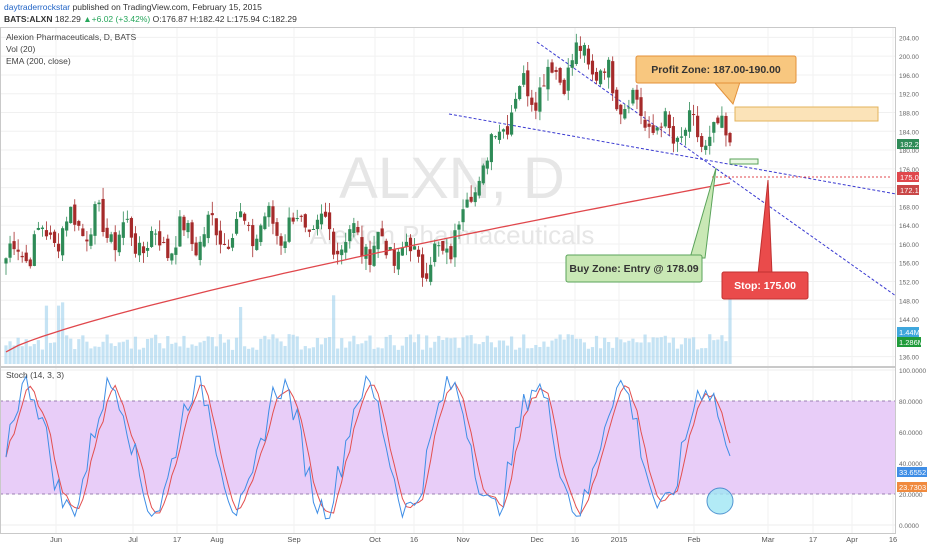  What do you see at coordinates (634, 268) in the screenshot?
I see `buy-zone-callout` at bounding box center [634, 268].